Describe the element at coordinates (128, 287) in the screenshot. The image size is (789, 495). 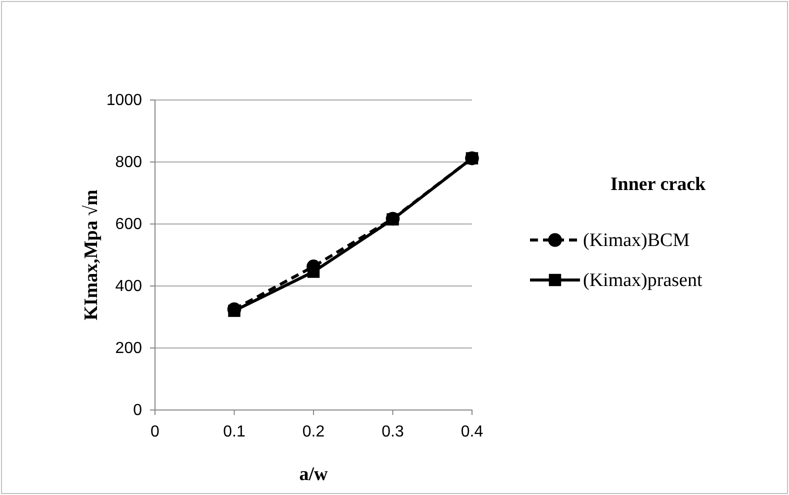
I see `y-tick-label: 400` at that location.